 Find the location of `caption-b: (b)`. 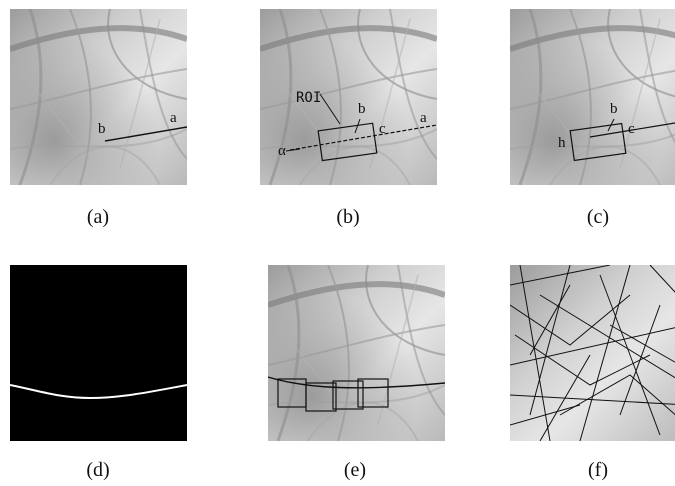

caption-b: (b) is located at coordinates (348, 217).